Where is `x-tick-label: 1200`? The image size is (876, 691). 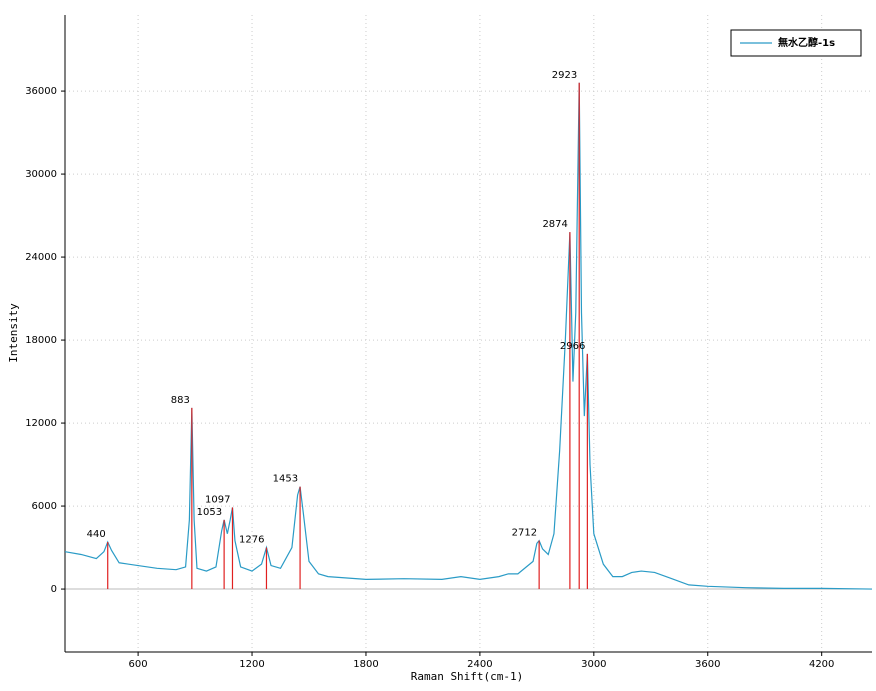 x-tick-label: 1200 is located at coordinates (251, 664).